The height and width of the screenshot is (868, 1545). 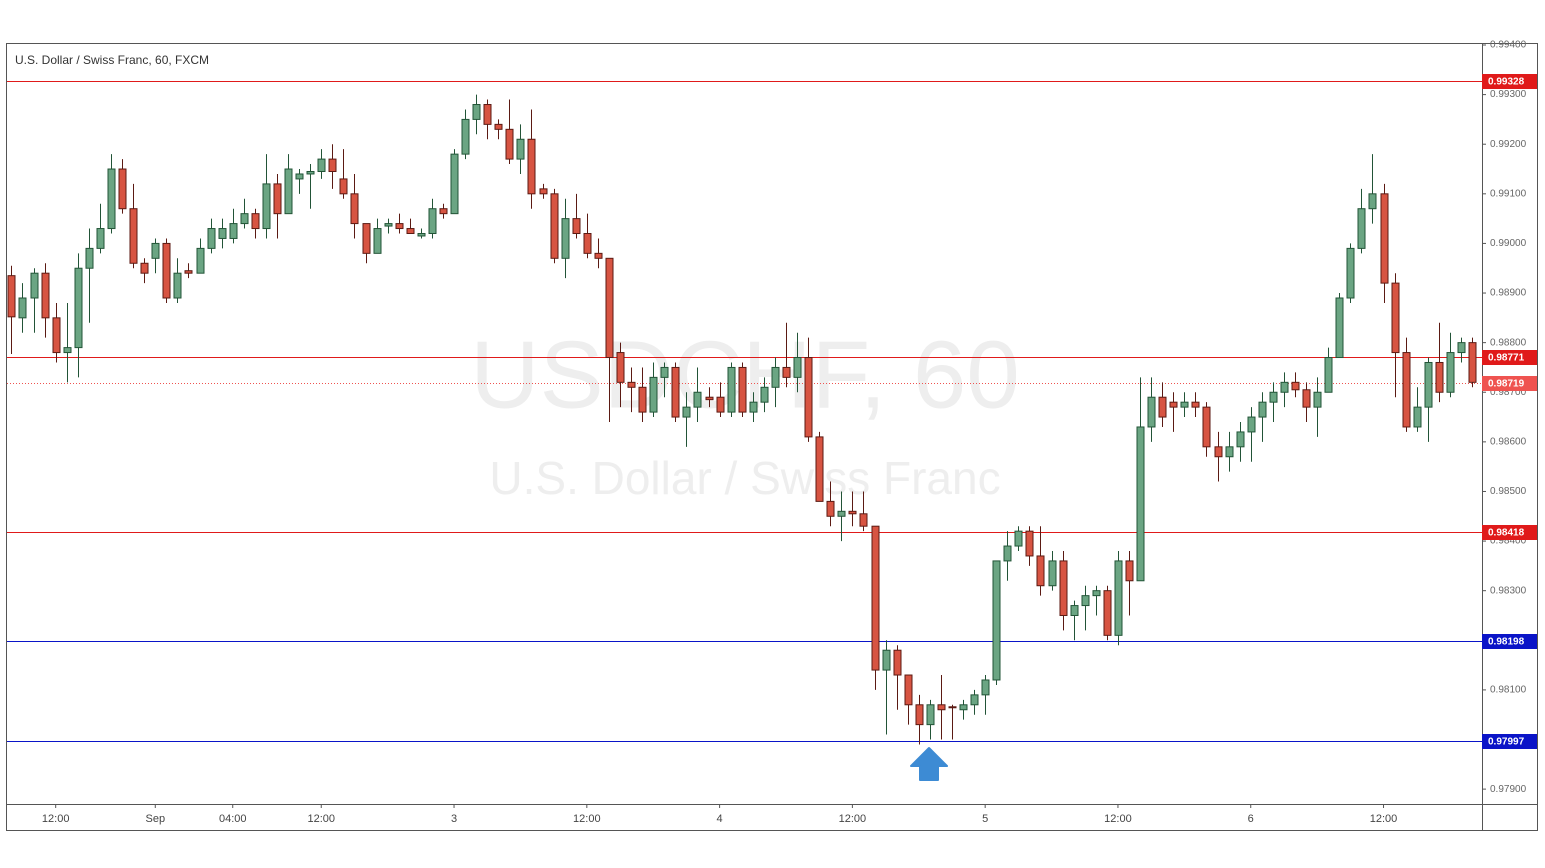 What do you see at coordinates (1508, 392) in the screenshot?
I see `y-tick-label: 0.98700` at bounding box center [1508, 392].